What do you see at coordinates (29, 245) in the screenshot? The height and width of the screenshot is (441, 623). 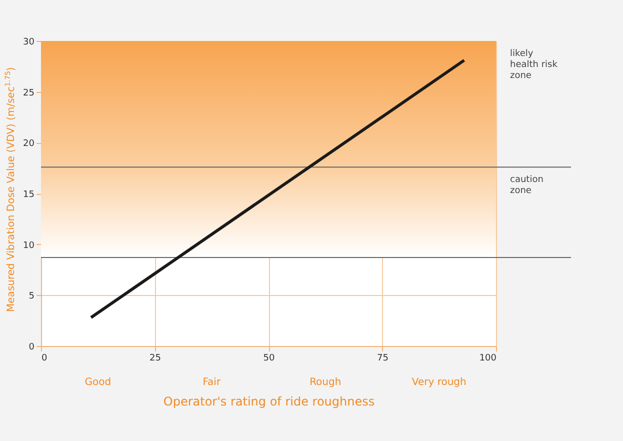 I see `y-tick-label: 10` at bounding box center [29, 245].